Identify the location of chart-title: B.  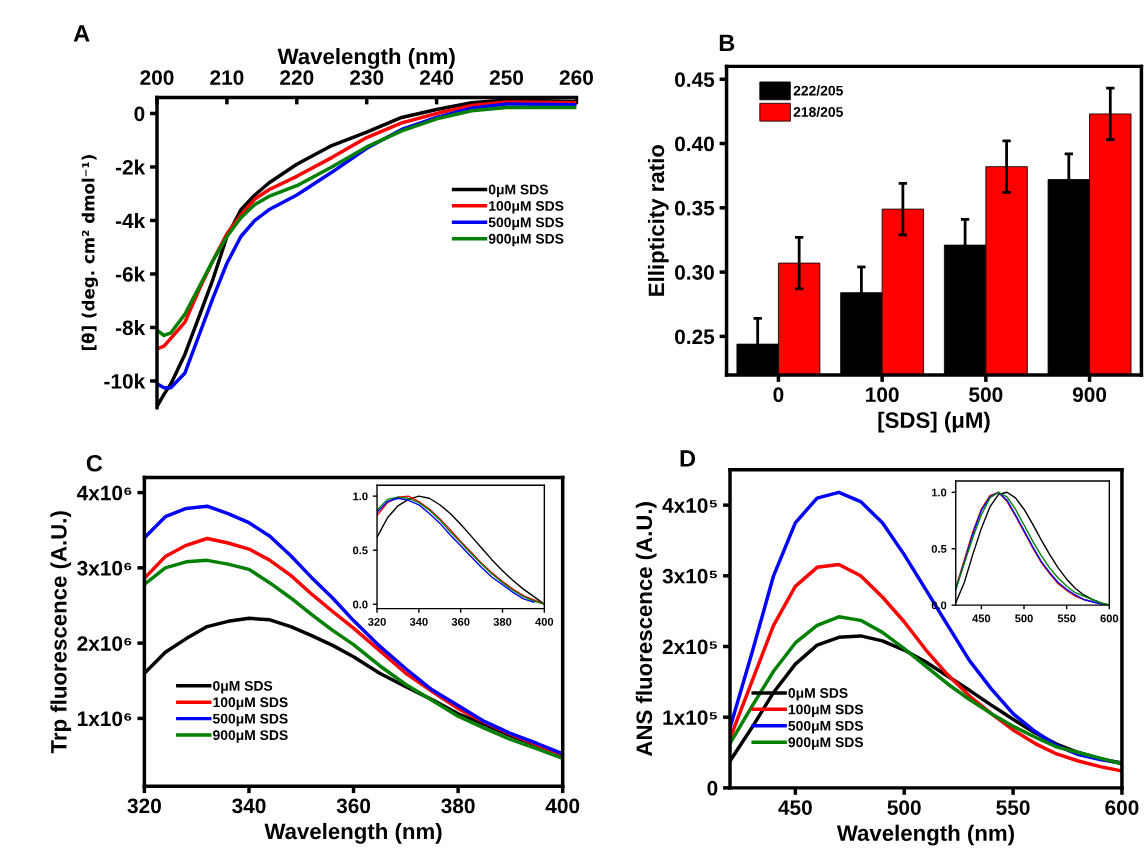
(727, 42).